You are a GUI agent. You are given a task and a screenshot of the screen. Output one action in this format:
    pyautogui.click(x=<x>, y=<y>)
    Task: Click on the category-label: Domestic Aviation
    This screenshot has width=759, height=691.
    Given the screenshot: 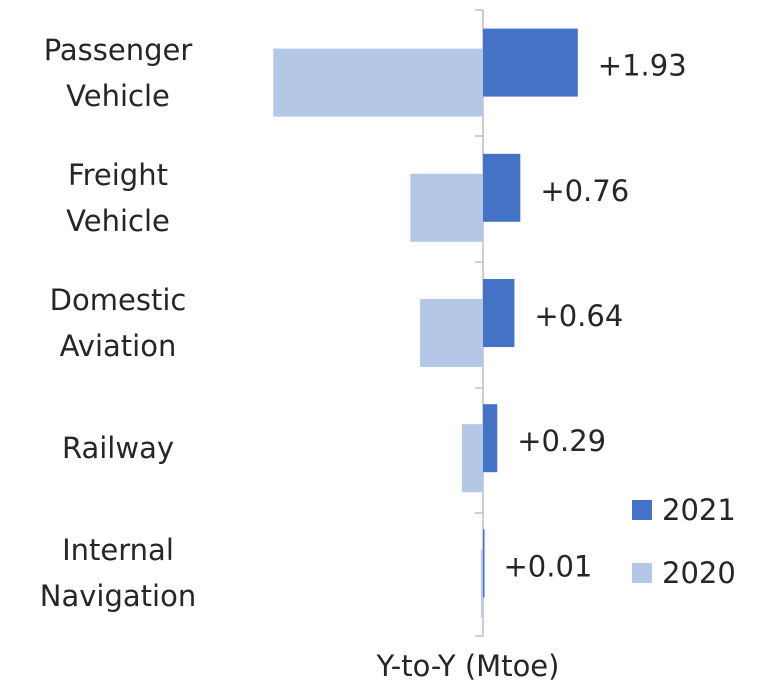 What is the action you would take?
    pyautogui.click(x=118, y=323)
    